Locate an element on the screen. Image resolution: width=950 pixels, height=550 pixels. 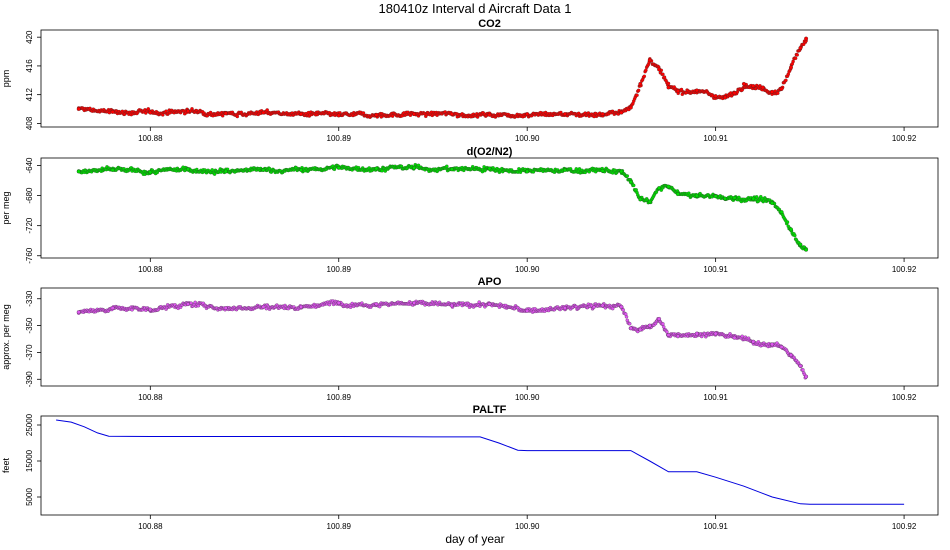
x-tick-label: 100.88 is located at coordinates (150, 397).